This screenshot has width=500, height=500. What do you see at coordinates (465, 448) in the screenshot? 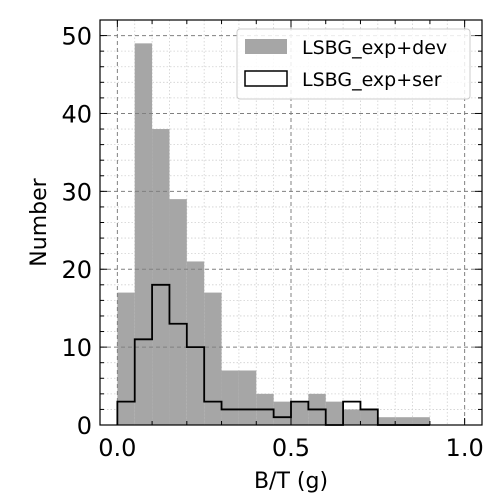
I see `x-tick-label: 1.0` at bounding box center [465, 448].